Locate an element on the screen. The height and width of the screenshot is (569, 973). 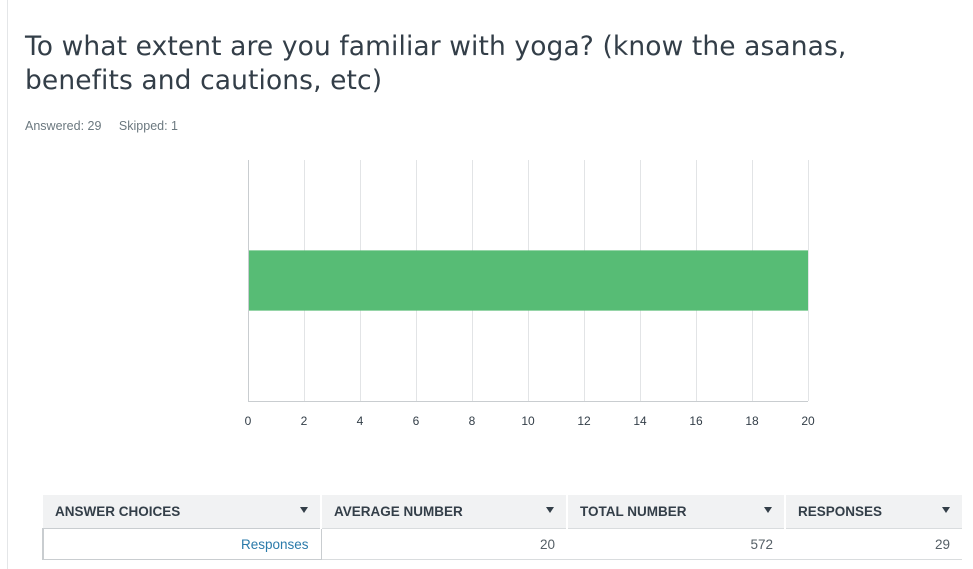
average-number-header-label: AVERAGE NUMBER is located at coordinates (398, 511).